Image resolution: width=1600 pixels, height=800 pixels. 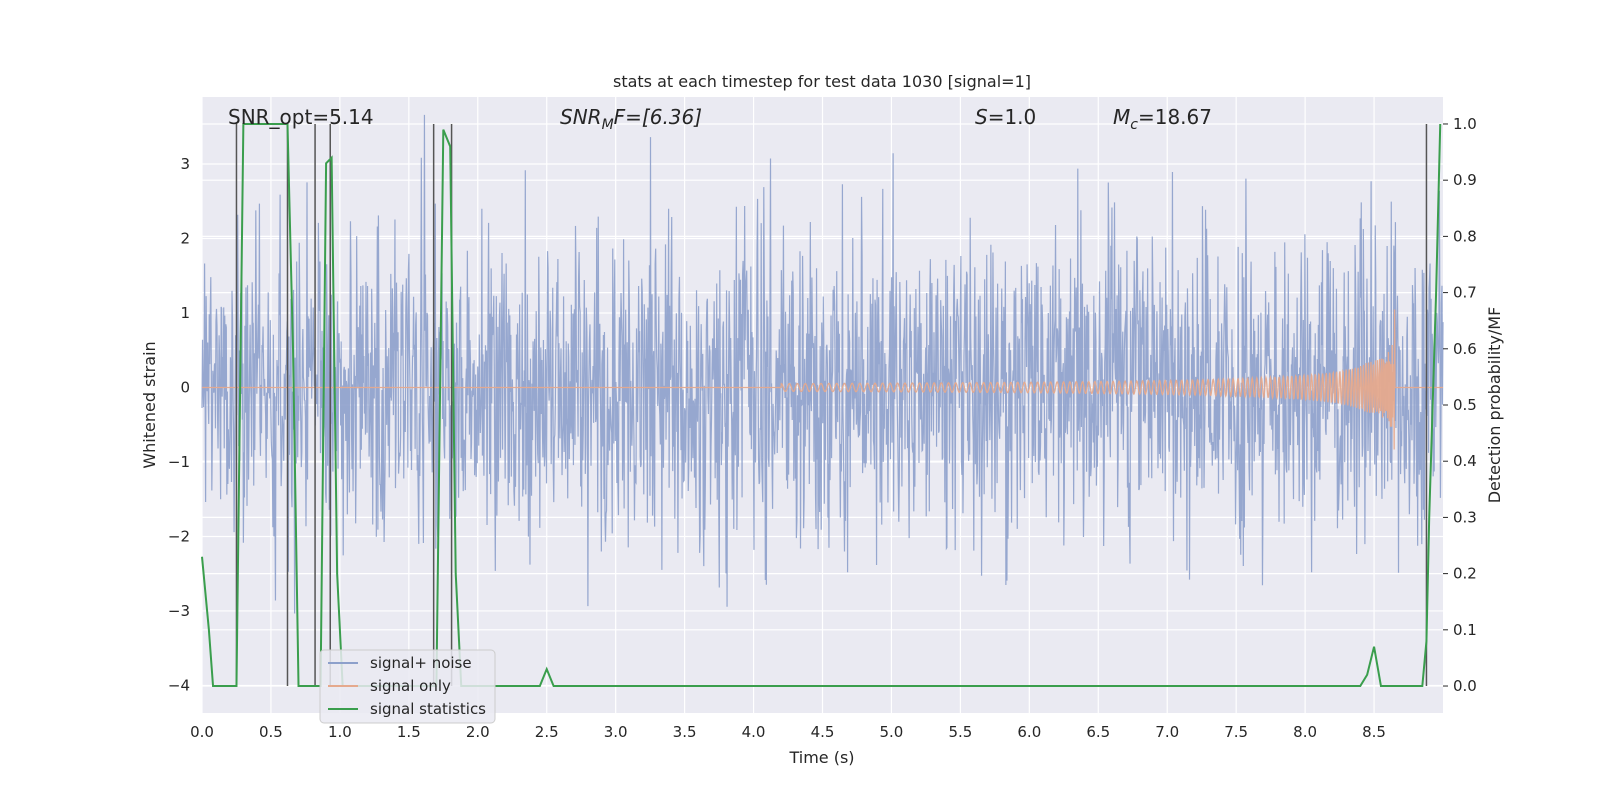 I want to click on left-y-tick-label-2: −2, so click(x=179, y=536).